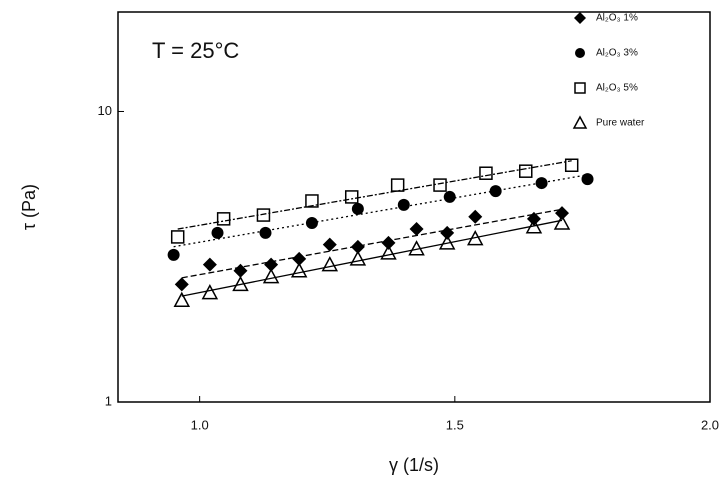 This screenshot has width=727, height=487. I want to click on x-tick-label: 2.0, so click(710, 424).